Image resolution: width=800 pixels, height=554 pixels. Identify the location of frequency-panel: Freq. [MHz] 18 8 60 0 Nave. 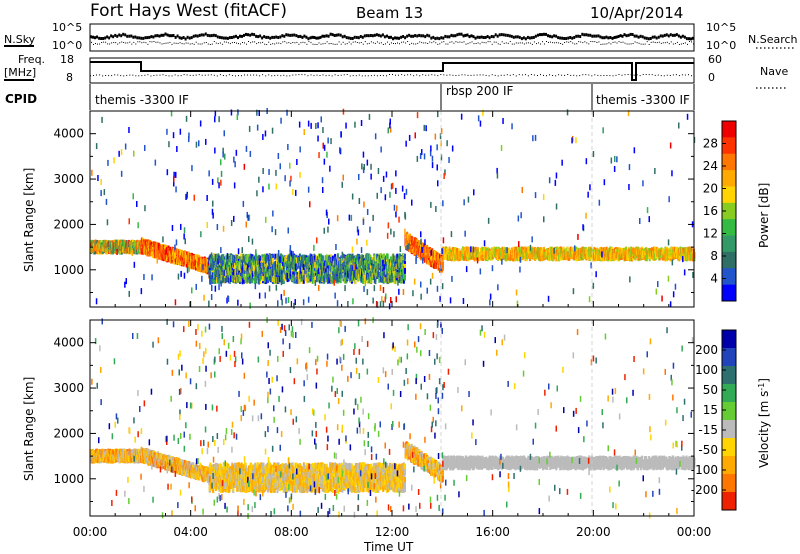
(396, 71).